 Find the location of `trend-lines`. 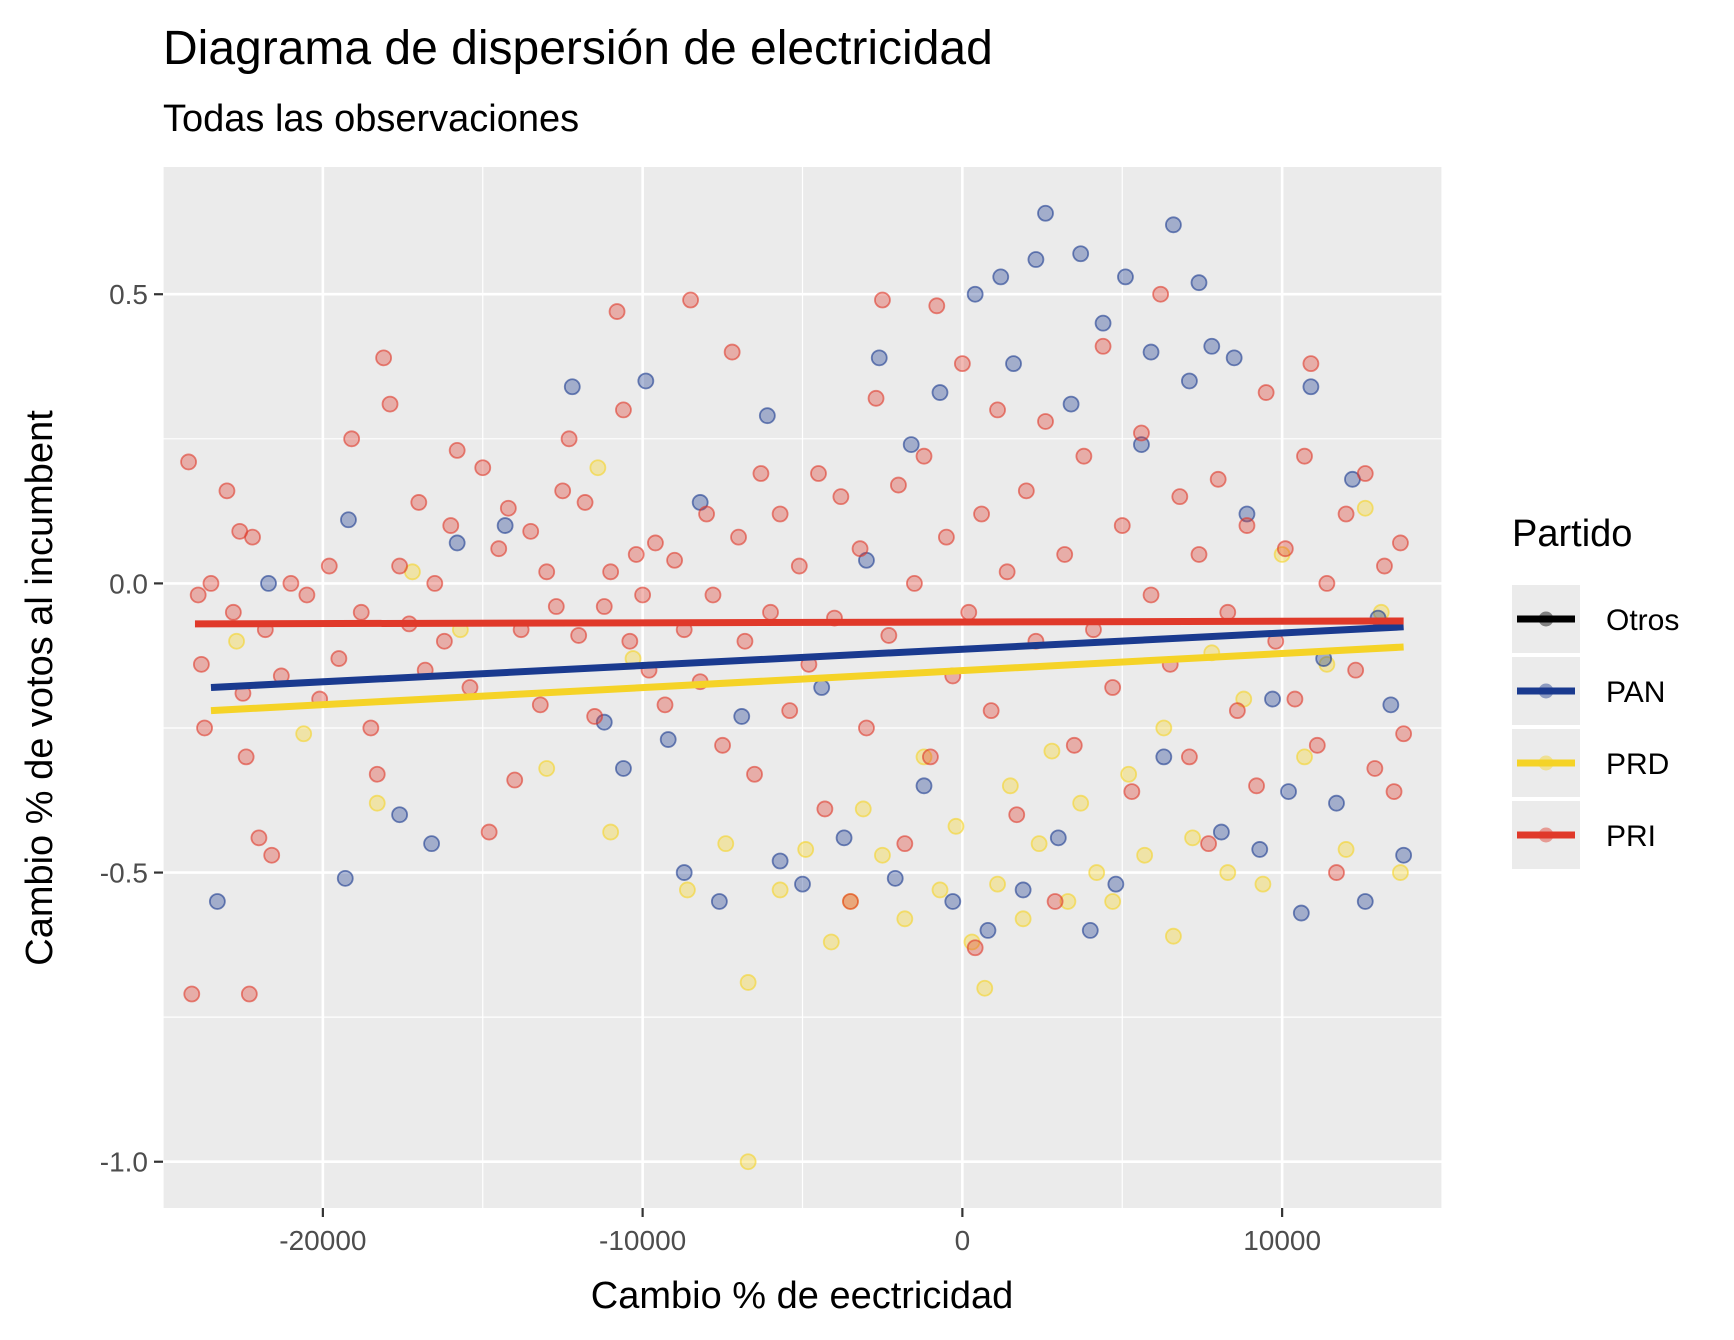

trend-lines is located at coordinates (799, 666).